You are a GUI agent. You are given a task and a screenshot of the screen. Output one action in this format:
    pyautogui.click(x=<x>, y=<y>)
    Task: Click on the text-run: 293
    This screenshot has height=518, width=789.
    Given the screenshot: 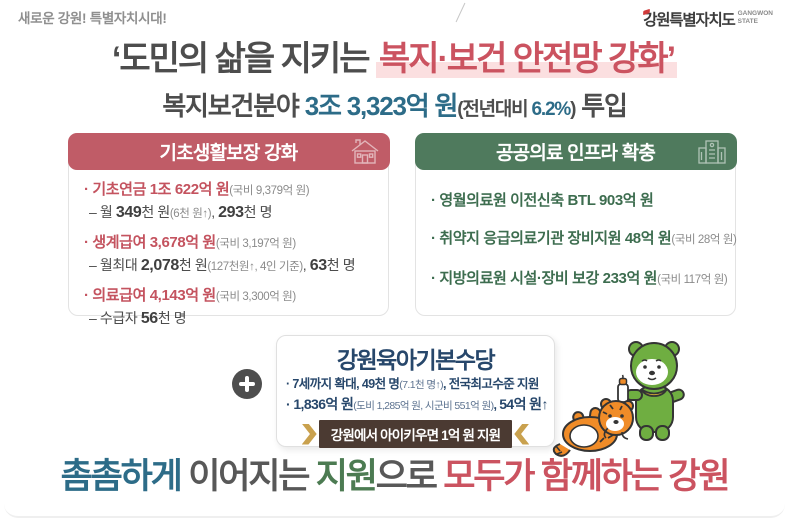 What is the action you would take?
    pyautogui.click(x=231, y=212)
    